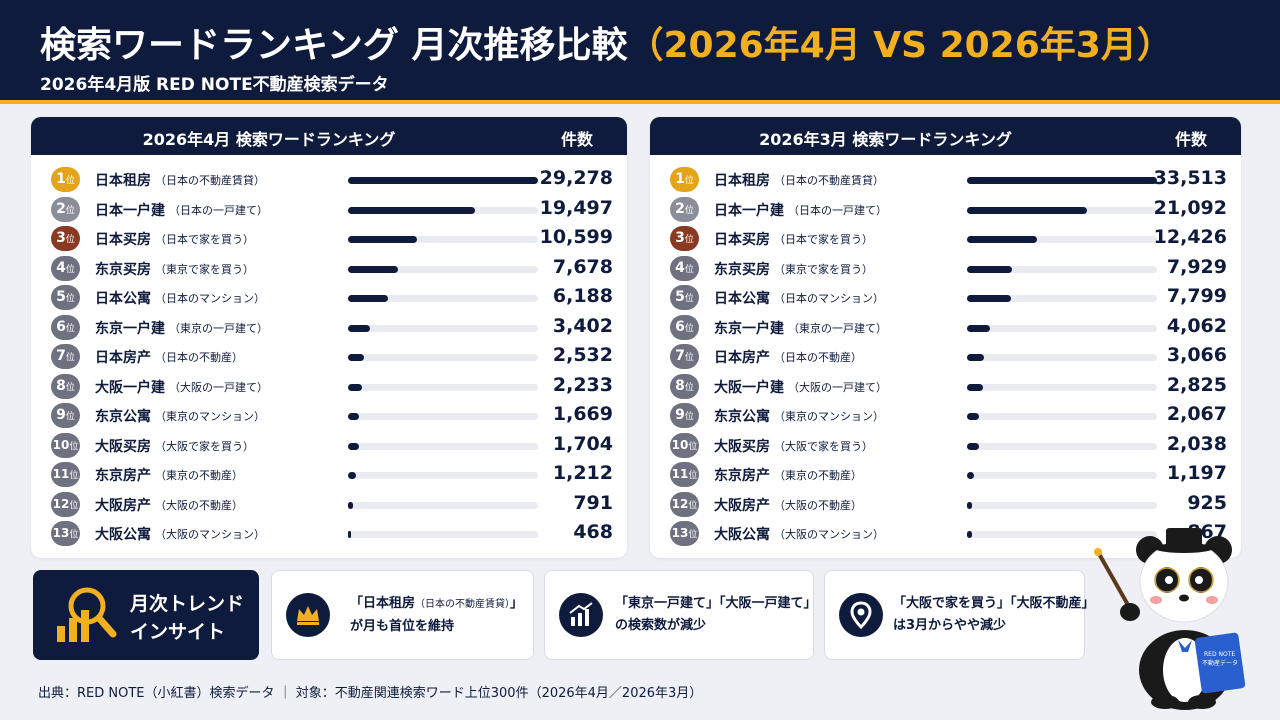 This screenshot has width=1280, height=720. What do you see at coordinates (742, 446) in the screenshot?
I see `search-term: 大阪买房` at bounding box center [742, 446].